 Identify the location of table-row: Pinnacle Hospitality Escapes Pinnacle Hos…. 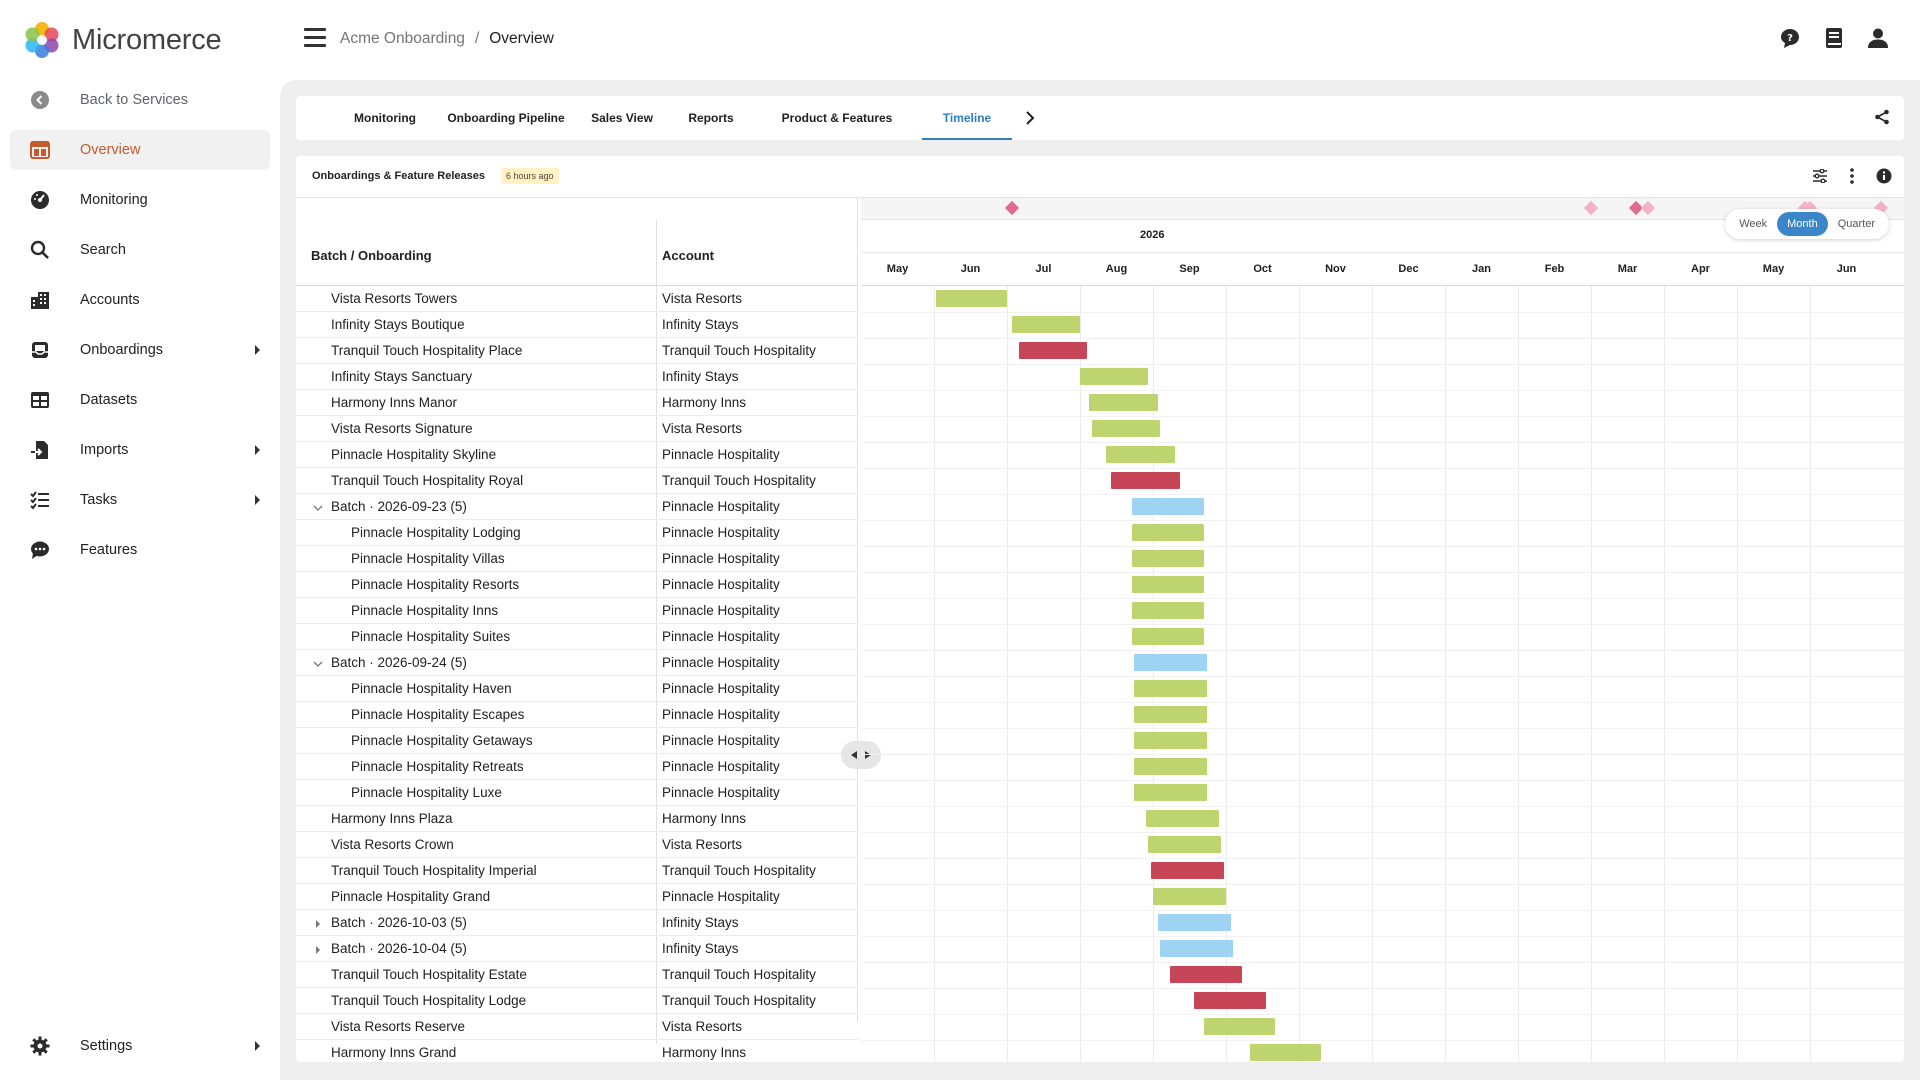
(577, 715).